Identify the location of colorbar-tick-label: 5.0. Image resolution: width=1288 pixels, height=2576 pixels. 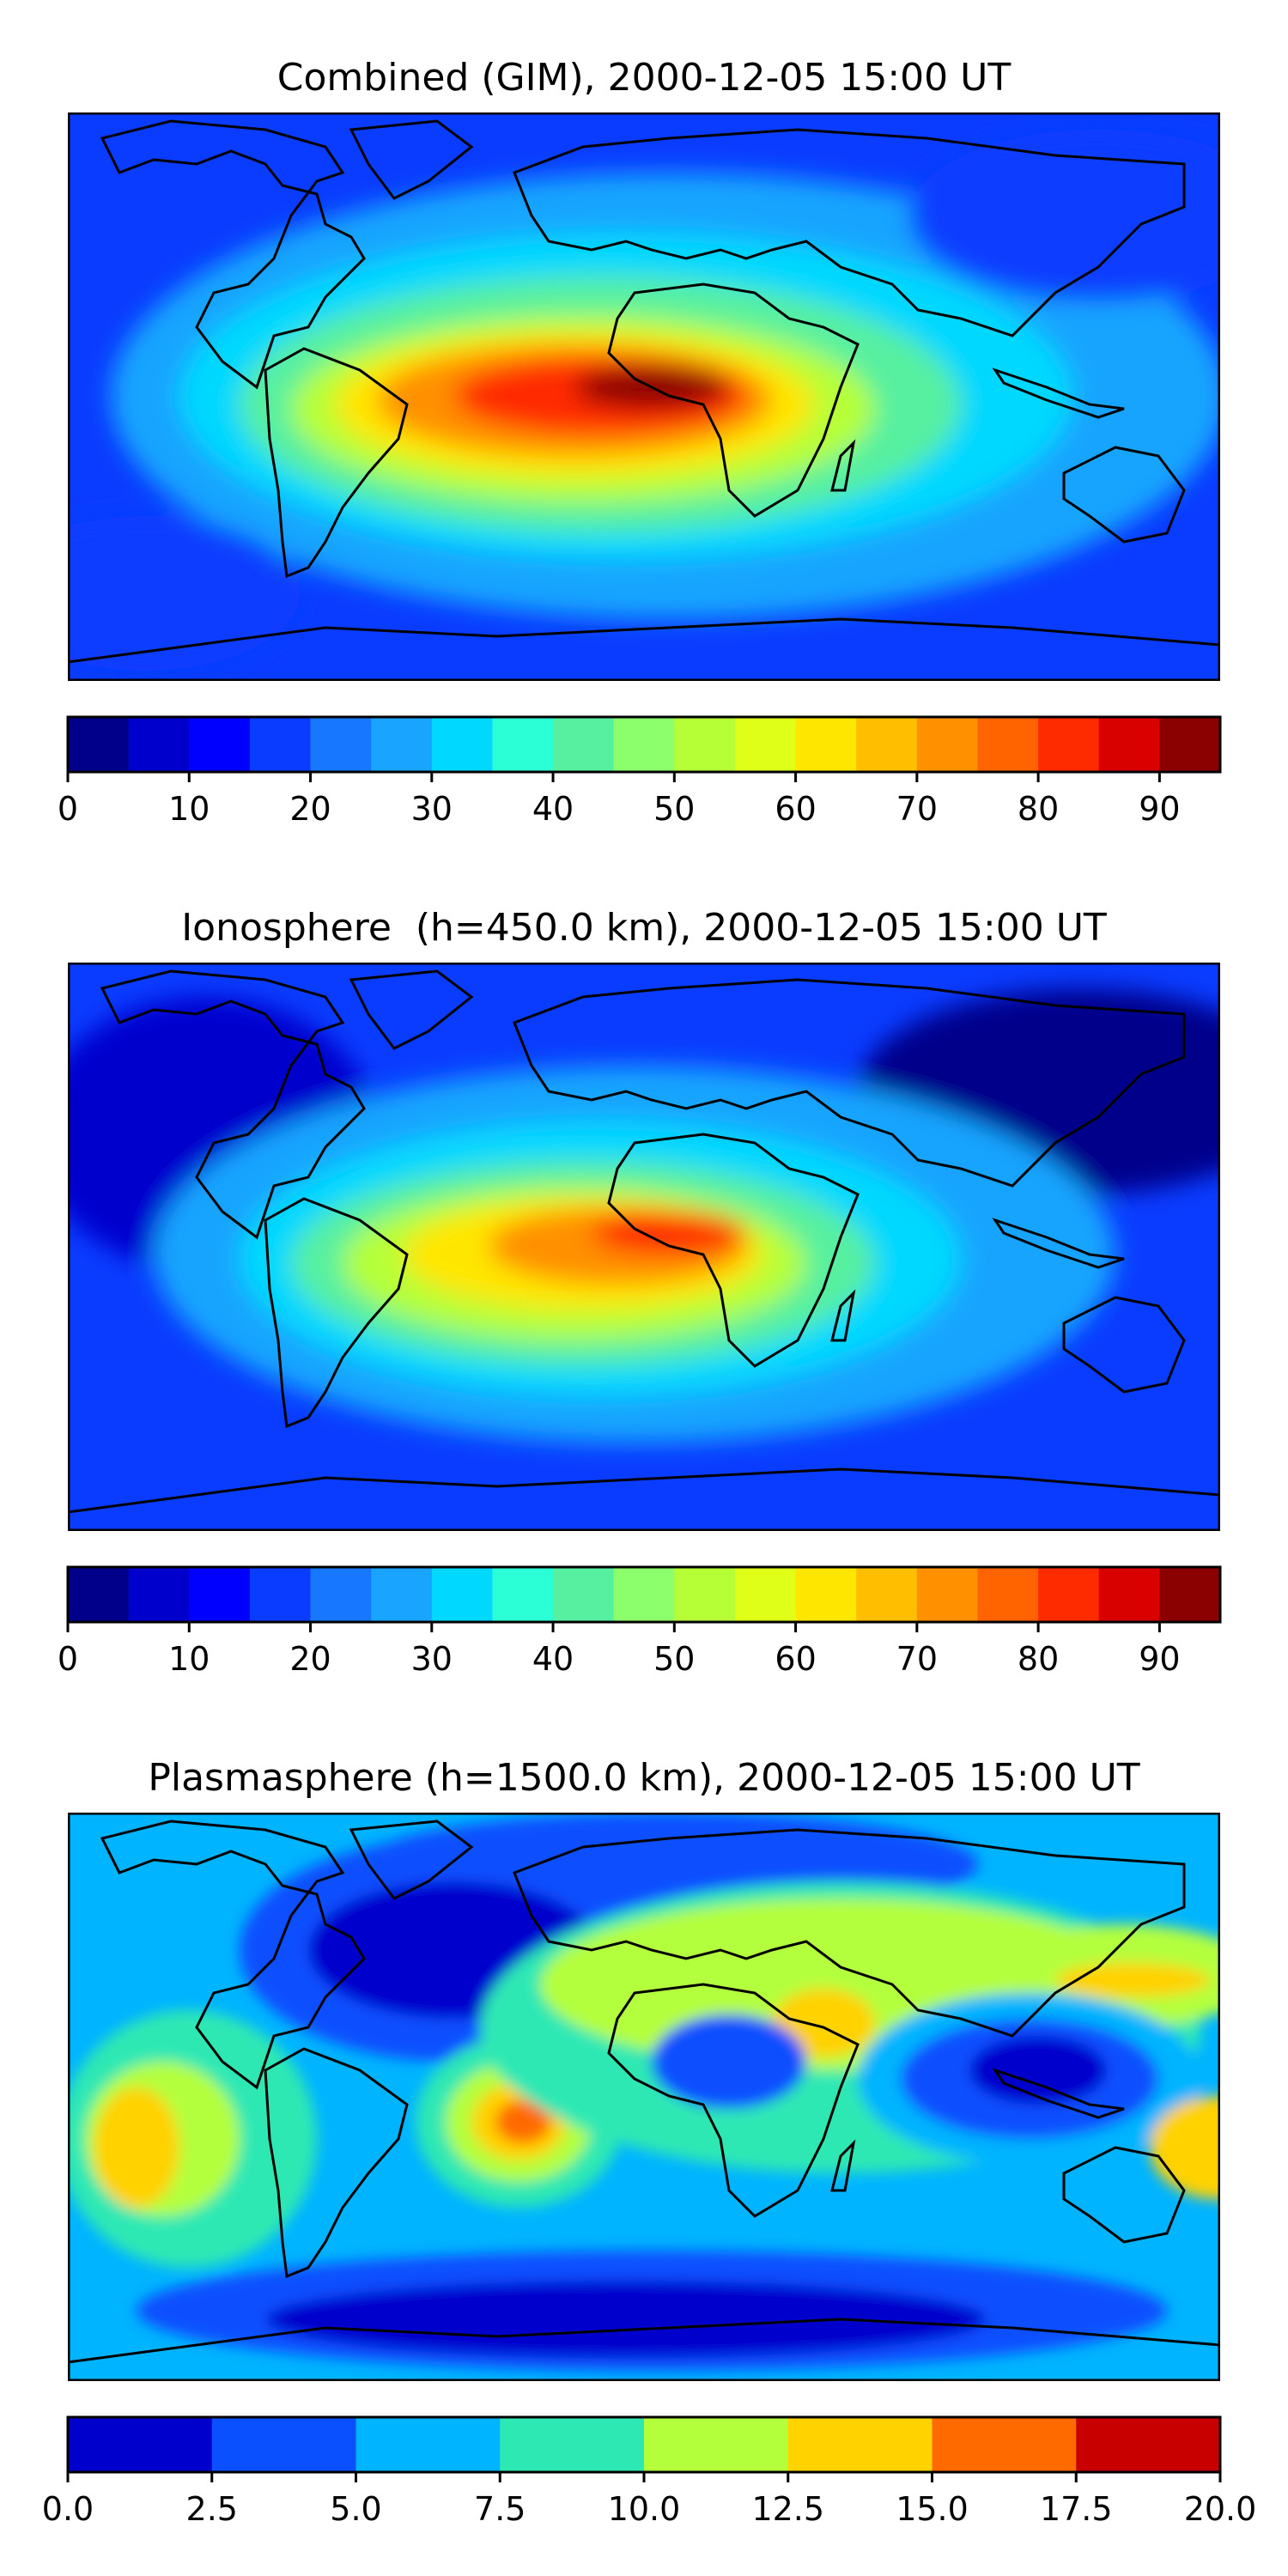
(355, 2509).